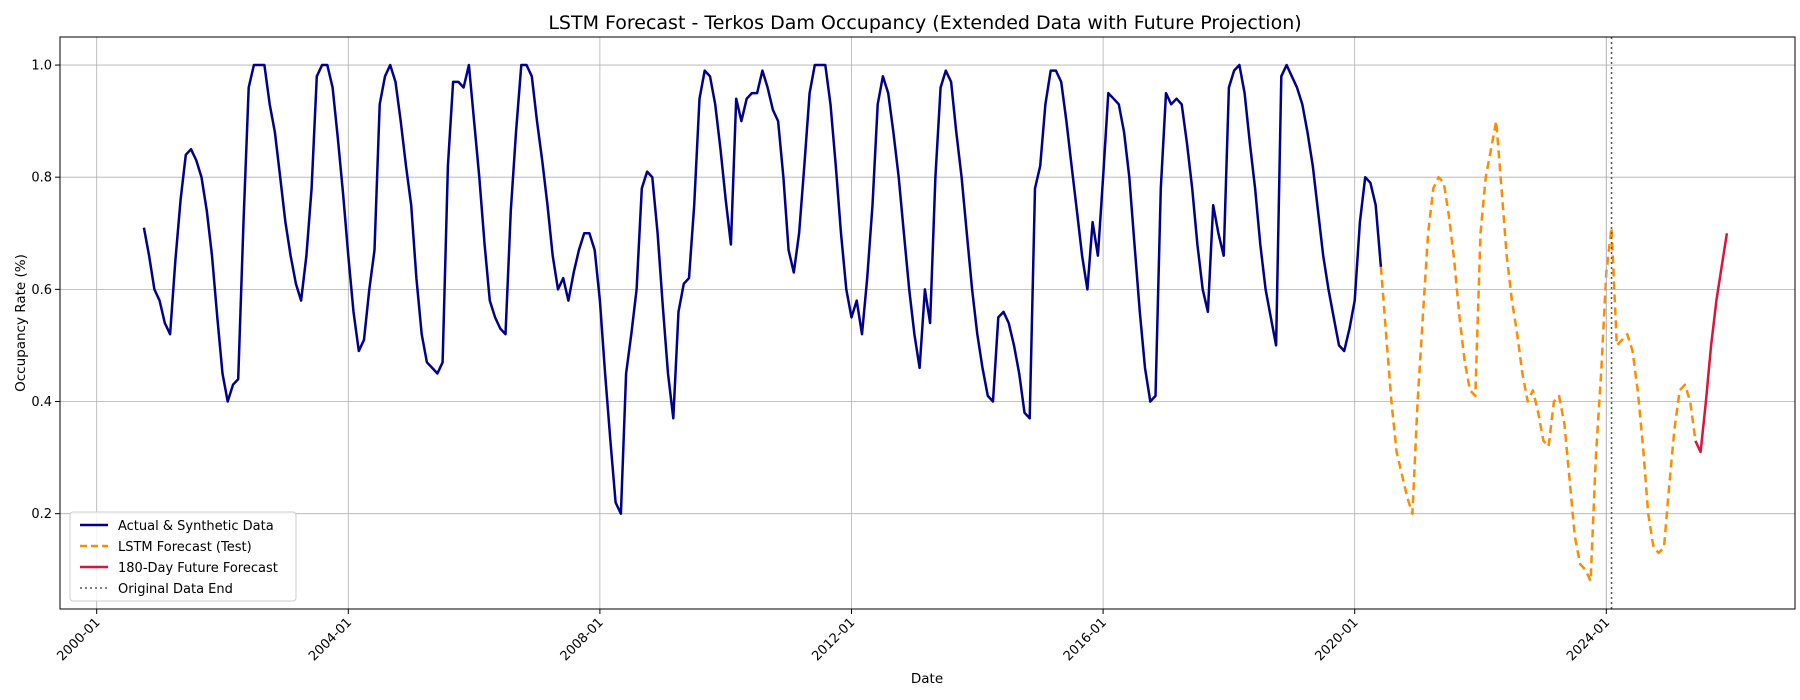 The image size is (1800, 700). What do you see at coordinates (41, 290) in the screenshot?
I see `y-tick-label: 0.6` at bounding box center [41, 290].